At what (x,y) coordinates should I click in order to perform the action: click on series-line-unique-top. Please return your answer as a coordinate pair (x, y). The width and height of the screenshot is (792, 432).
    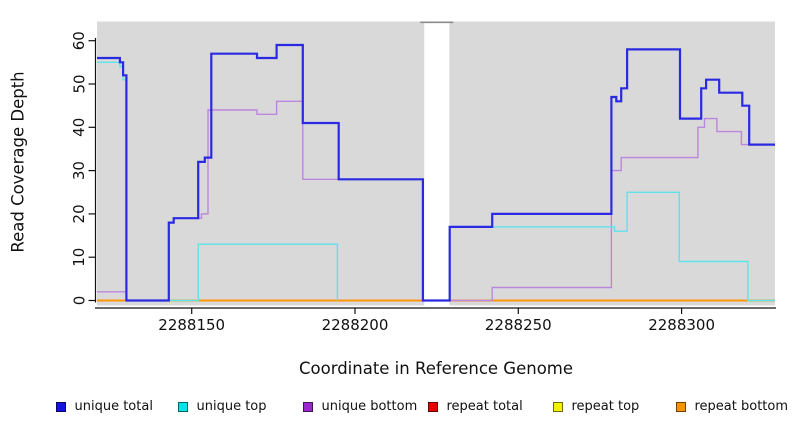
    Looking at the image, I should click on (612, 246).